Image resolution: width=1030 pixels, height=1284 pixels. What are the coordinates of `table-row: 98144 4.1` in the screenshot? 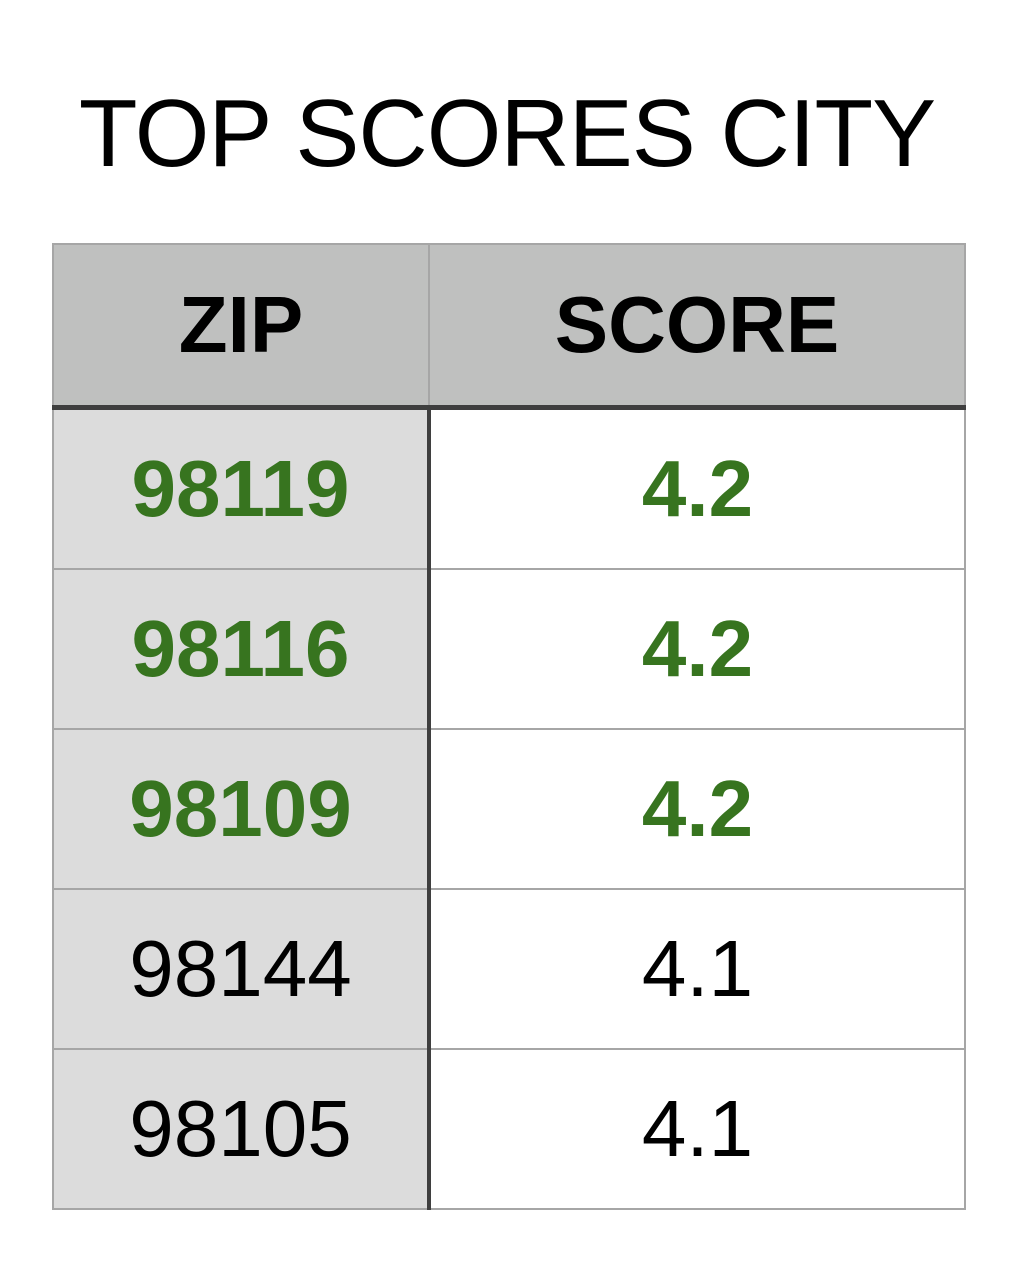 It's located at (509, 969).